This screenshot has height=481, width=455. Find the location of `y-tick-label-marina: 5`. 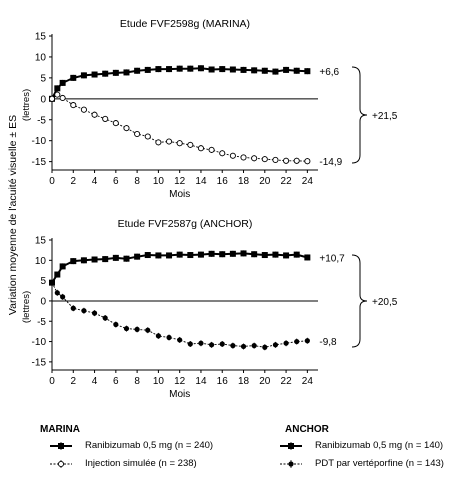

y-tick-label-marina: 5 is located at coordinates (43, 78).